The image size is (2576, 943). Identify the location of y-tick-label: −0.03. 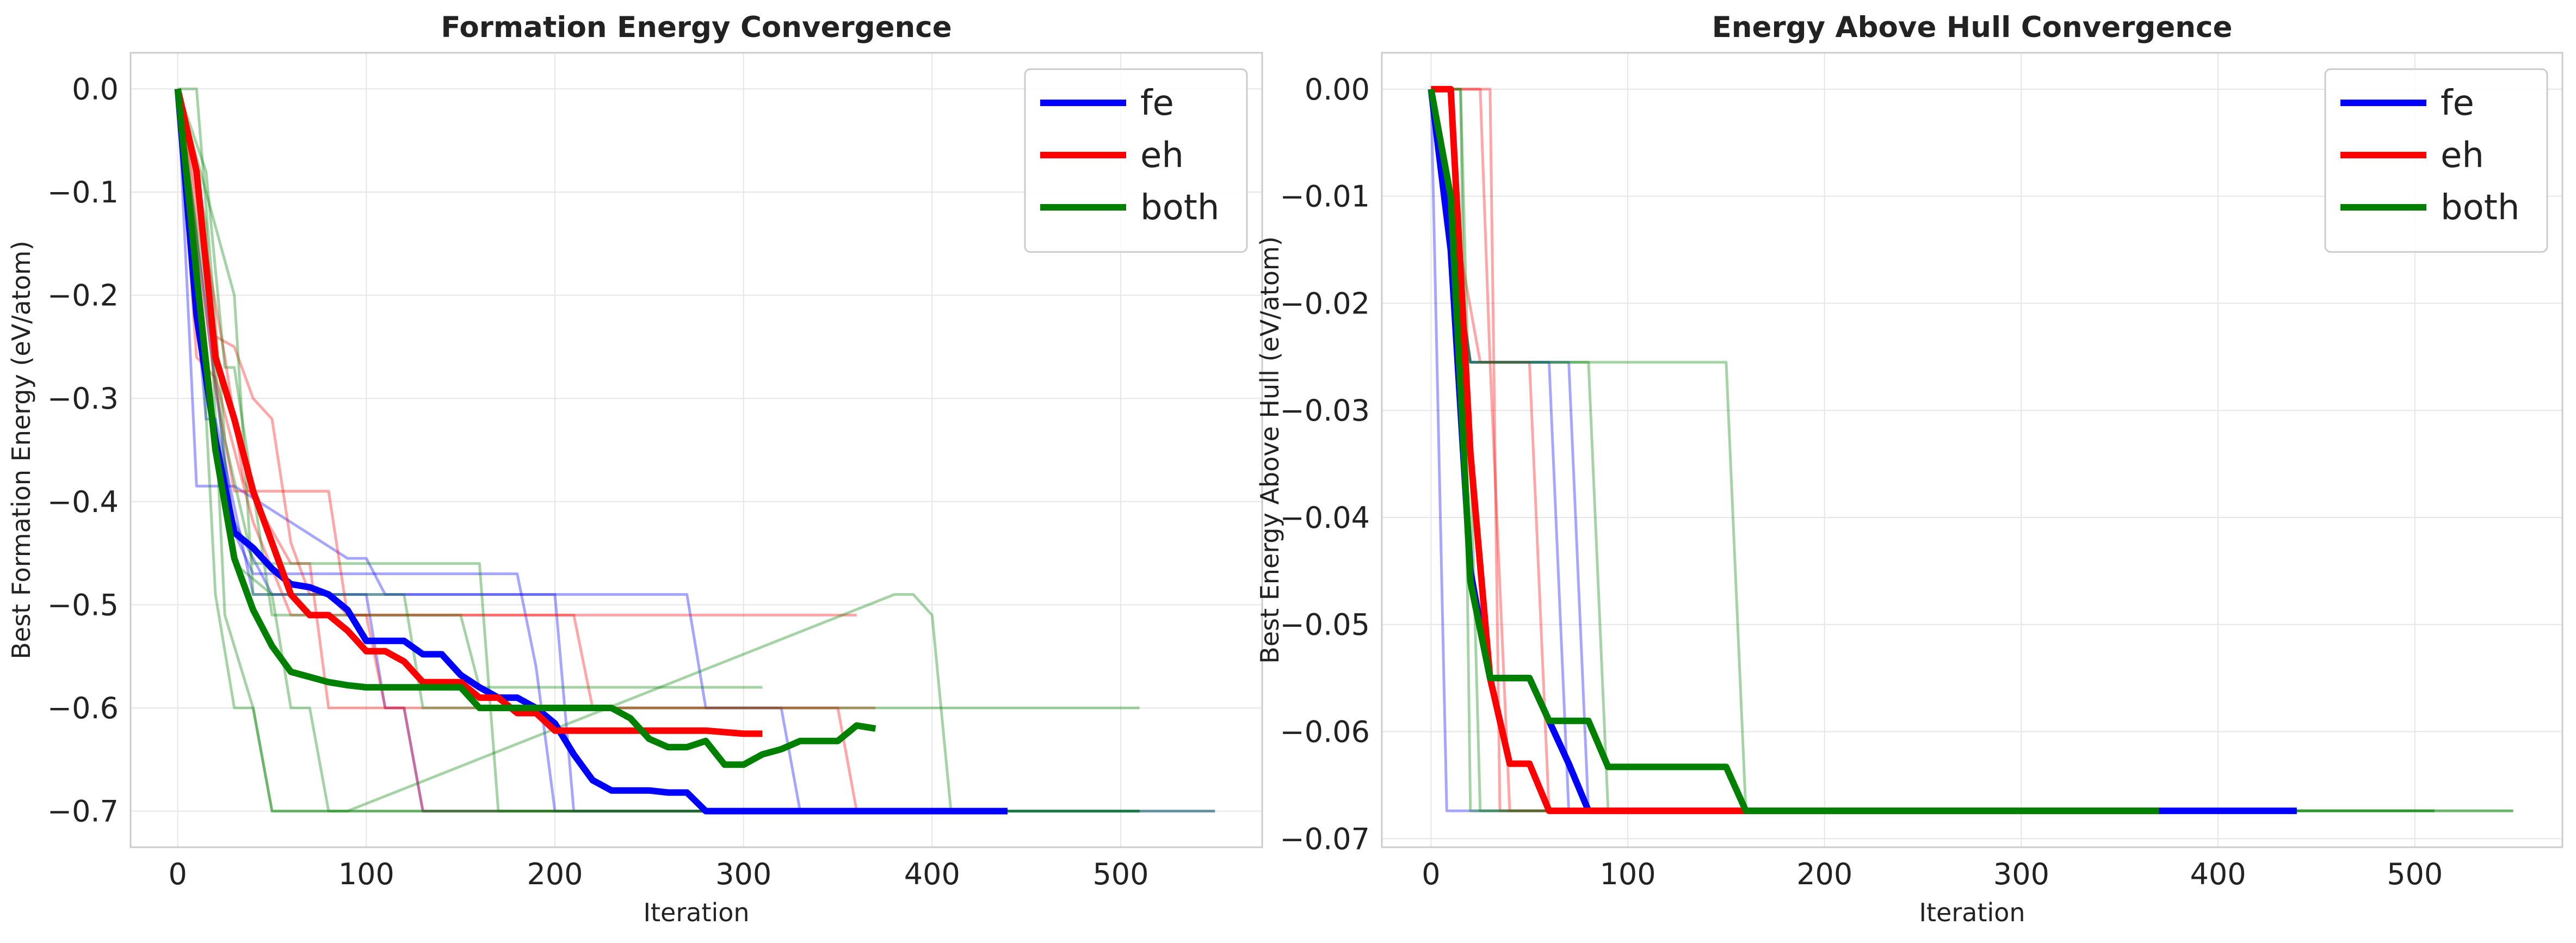
(1325, 411).